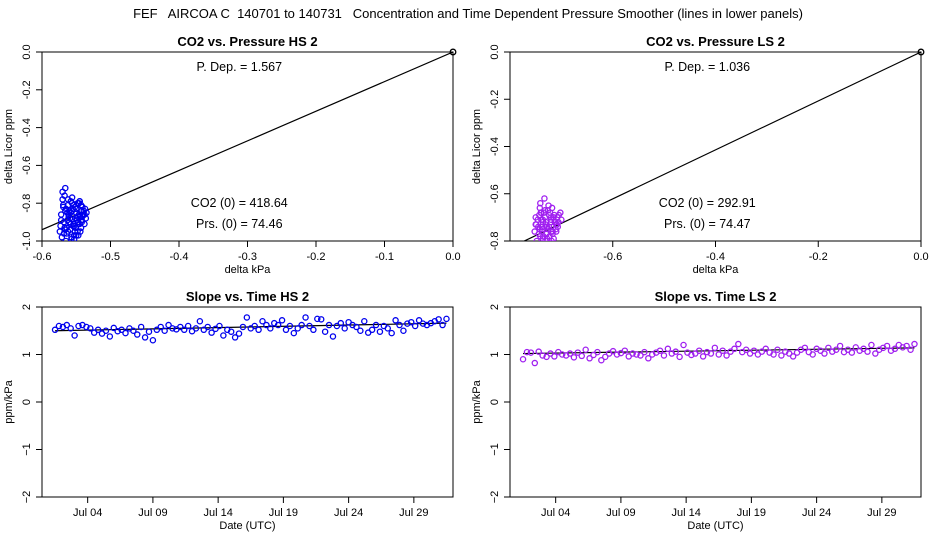 The width and height of the screenshot is (936, 540). I want to click on y-axis-label: delta Licor ppm, so click(9, 146).